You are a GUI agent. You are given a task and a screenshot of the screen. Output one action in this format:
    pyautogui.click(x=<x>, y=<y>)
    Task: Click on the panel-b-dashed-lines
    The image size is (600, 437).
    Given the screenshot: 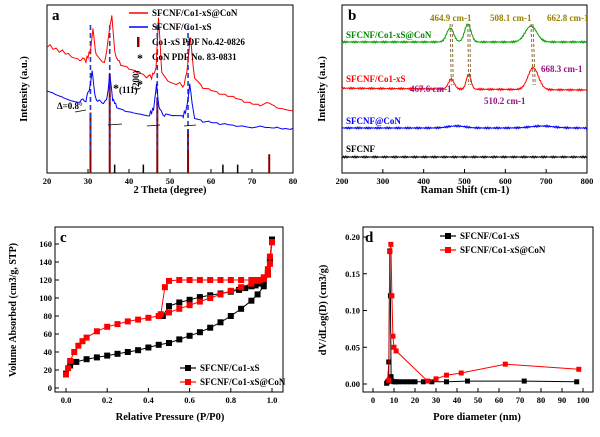 What is the action you would take?
    pyautogui.click(x=492, y=54)
    